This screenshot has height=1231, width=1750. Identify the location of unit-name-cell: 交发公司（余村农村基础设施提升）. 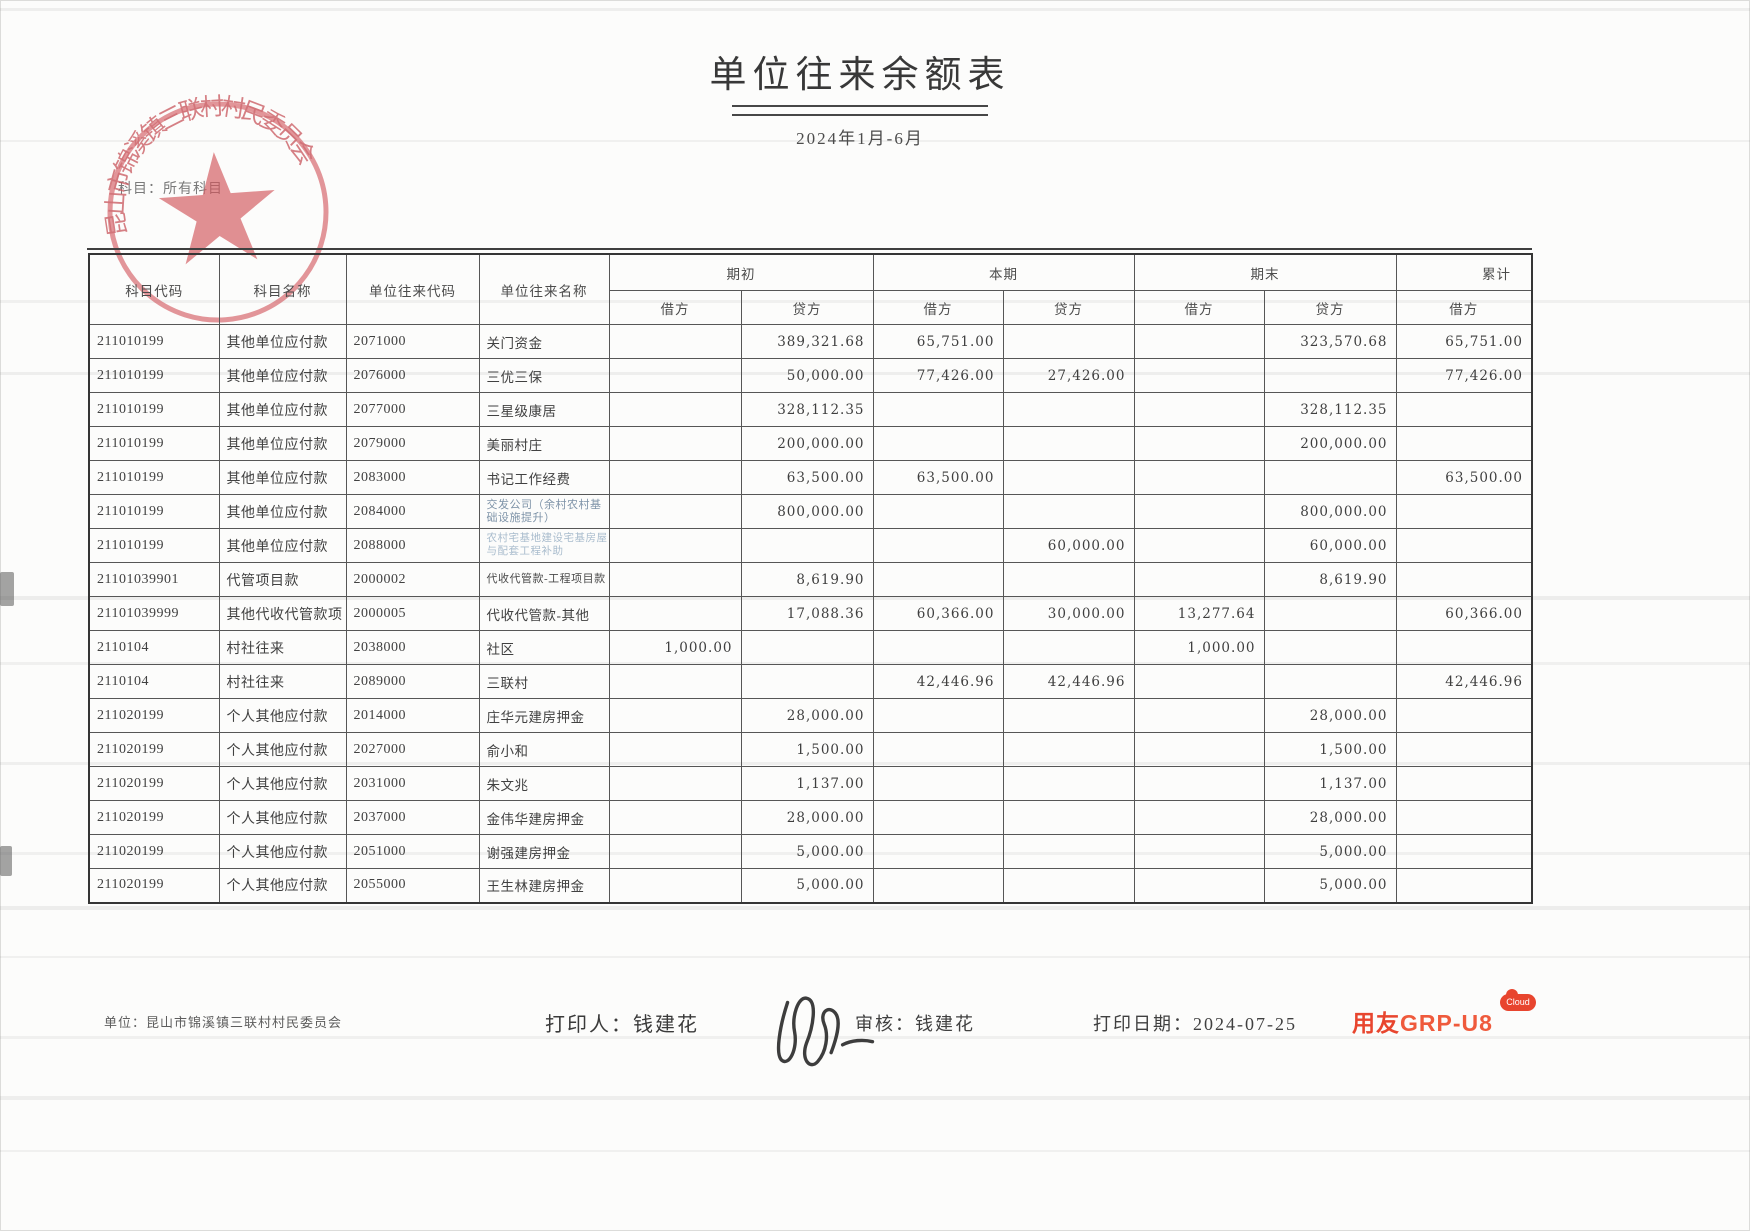
(544, 511).